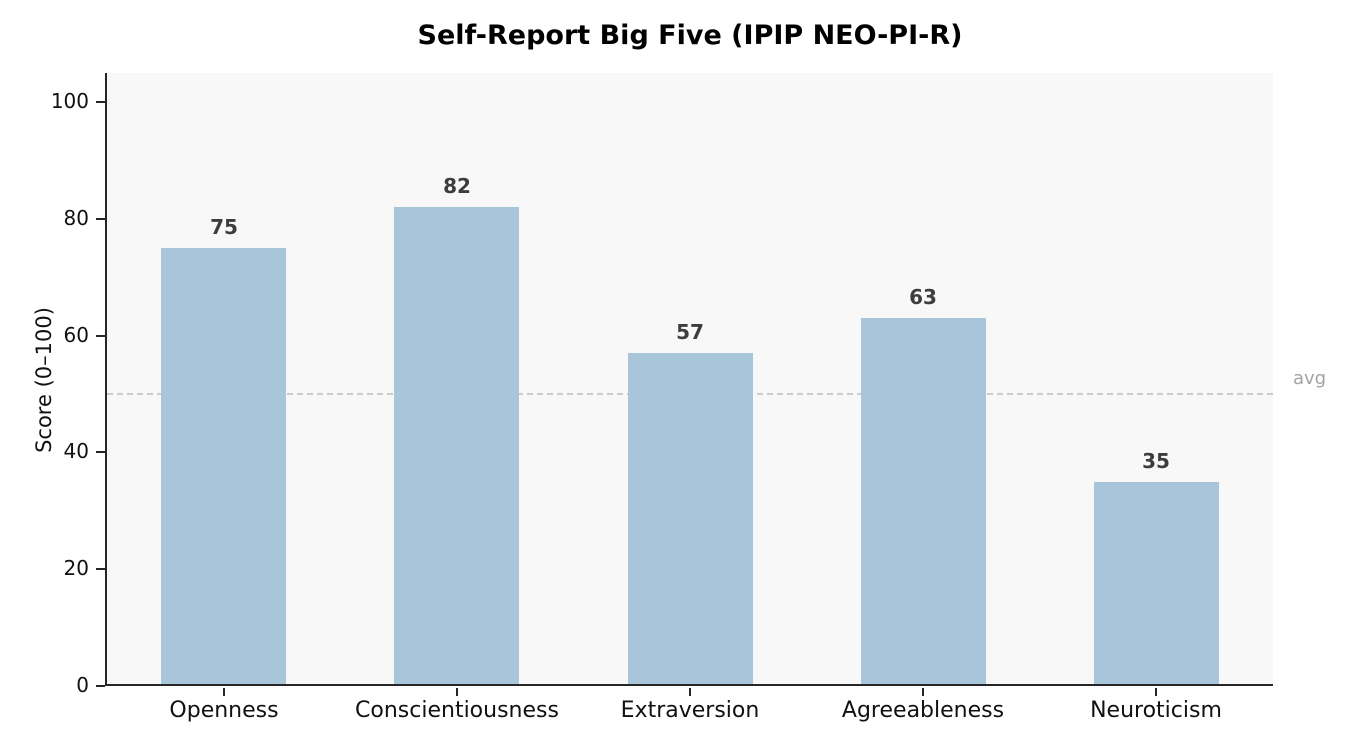  Describe the element at coordinates (76, 334) in the screenshot. I see `y-tick-label: 60` at that location.